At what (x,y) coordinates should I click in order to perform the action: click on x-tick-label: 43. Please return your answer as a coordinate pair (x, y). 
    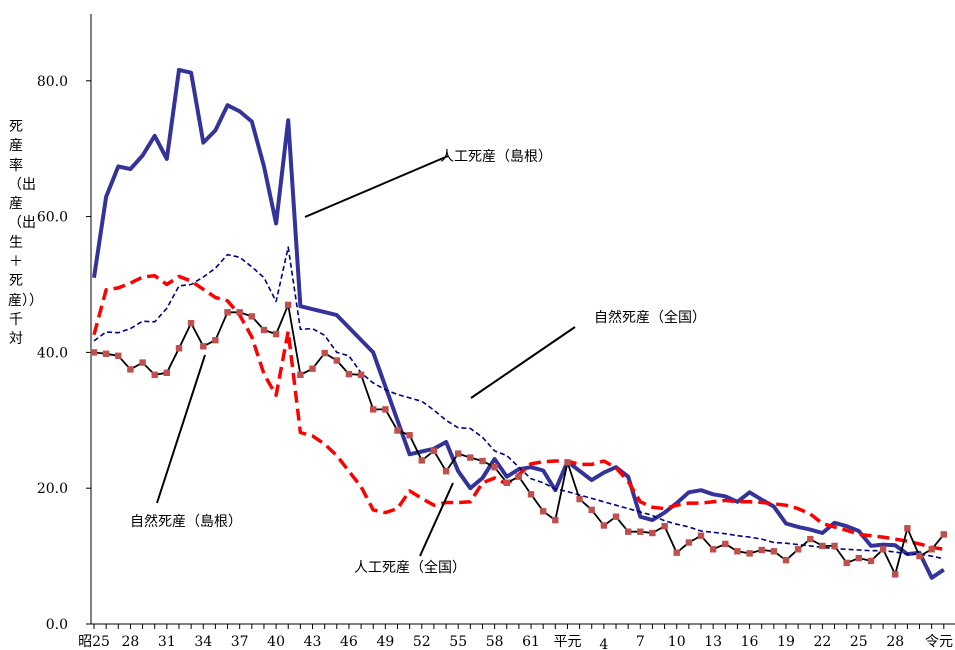
    Looking at the image, I should click on (313, 642).